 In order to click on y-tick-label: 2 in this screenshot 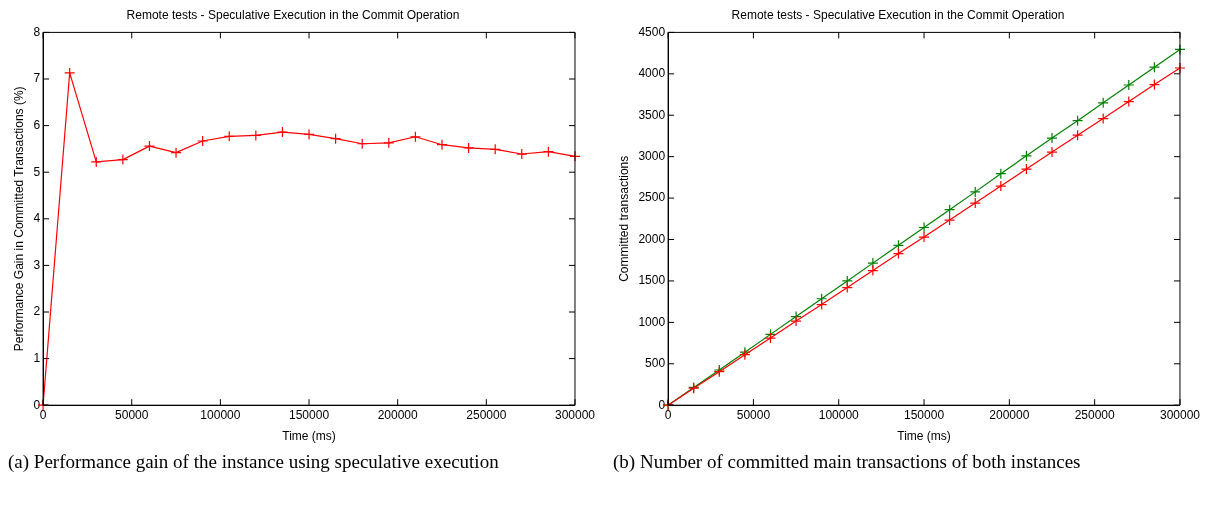, I will do `click(37, 311)`.